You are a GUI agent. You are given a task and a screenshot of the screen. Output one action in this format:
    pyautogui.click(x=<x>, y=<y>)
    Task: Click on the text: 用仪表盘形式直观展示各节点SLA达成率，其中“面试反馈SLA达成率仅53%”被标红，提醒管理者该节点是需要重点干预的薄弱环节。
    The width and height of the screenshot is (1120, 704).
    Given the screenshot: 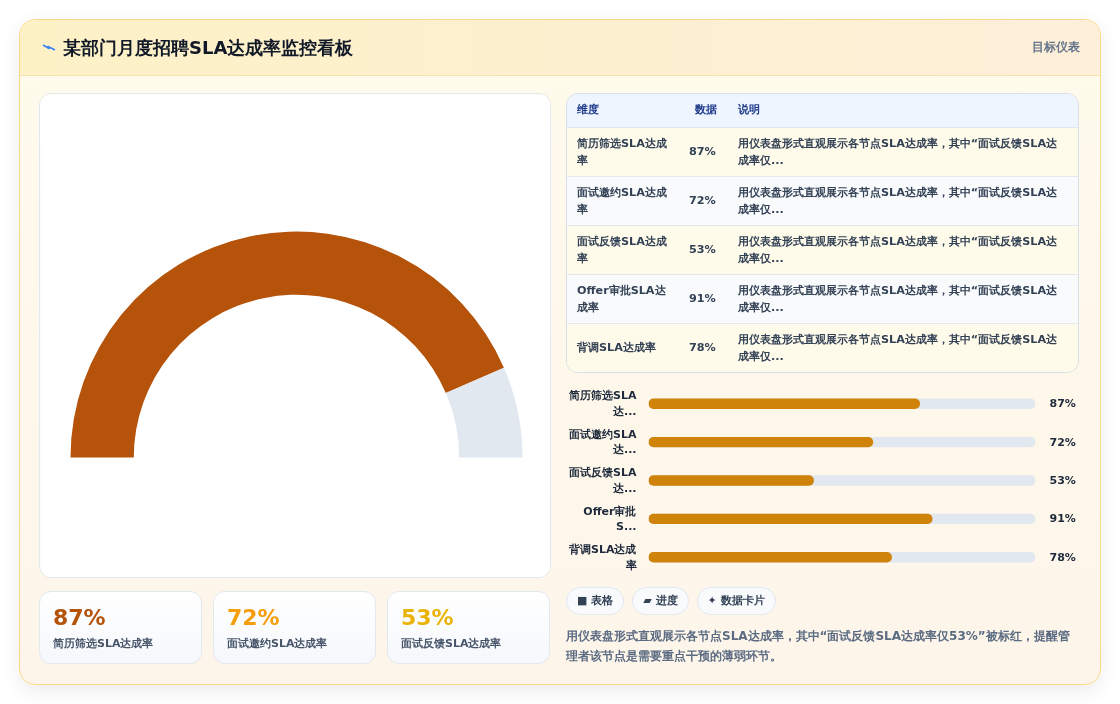 What is the action you would take?
    pyautogui.click(x=818, y=646)
    